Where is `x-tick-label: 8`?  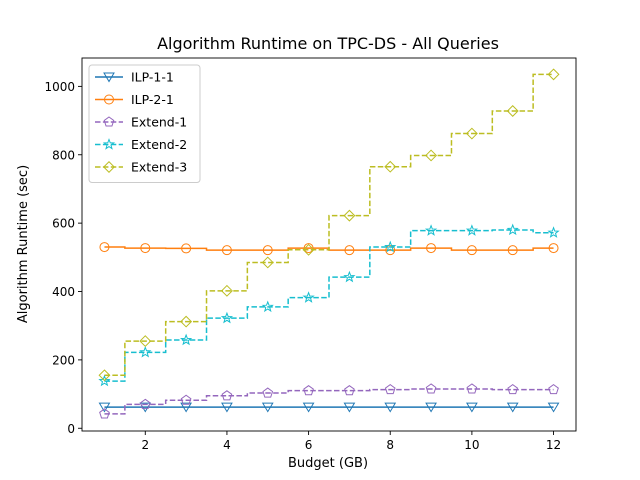
x-tick-label: 8 is located at coordinates (390, 445).